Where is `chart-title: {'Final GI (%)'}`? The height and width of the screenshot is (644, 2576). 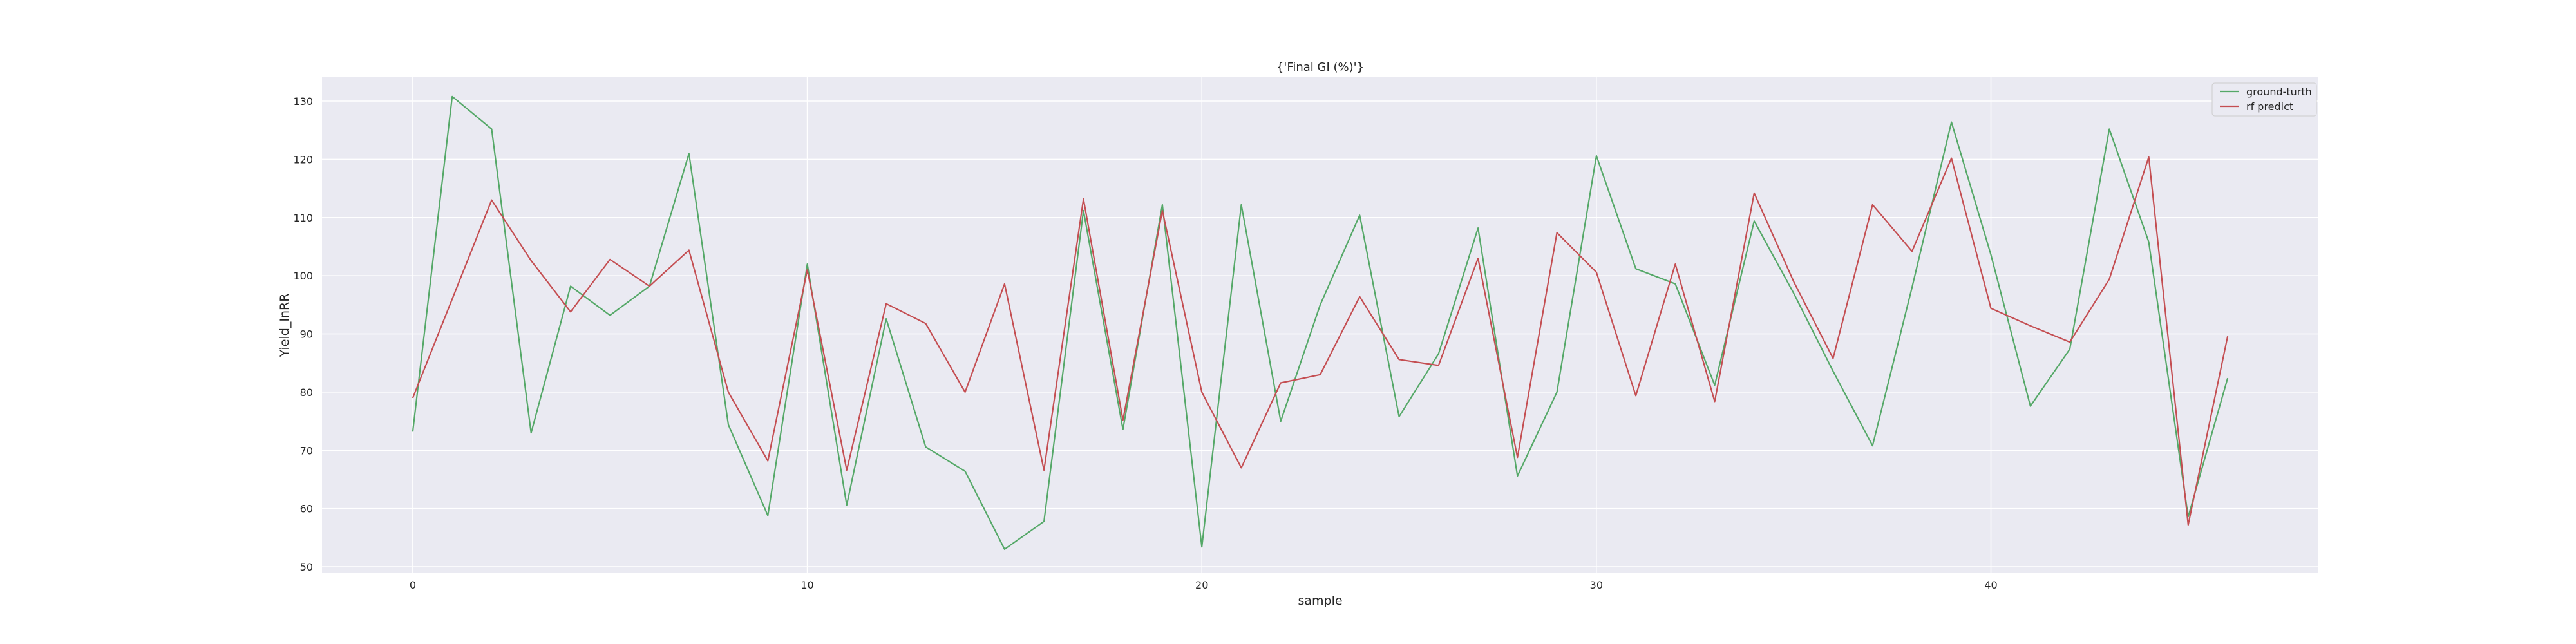 chart-title: {'Final GI (%)'} is located at coordinates (1320, 67).